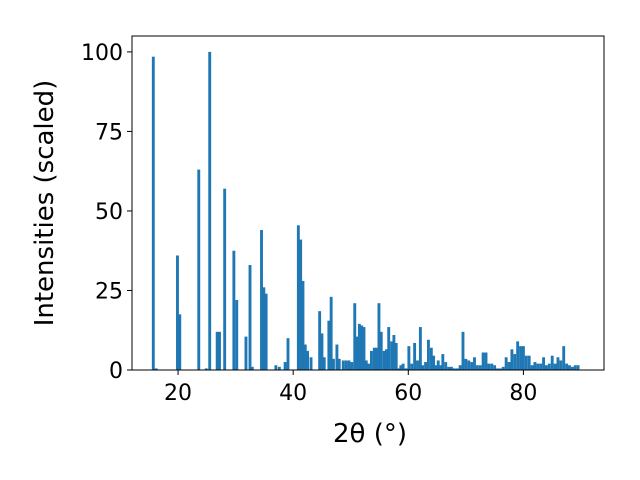 The image size is (640, 480). What do you see at coordinates (106, 212) in the screenshot?
I see `y-ticks-group: 0 25 50 75 100` at bounding box center [106, 212].